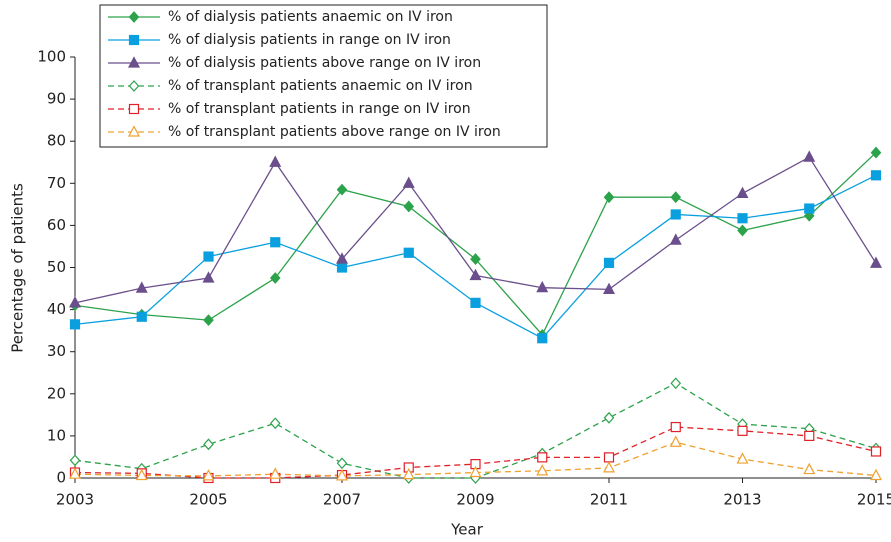 The height and width of the screenshot is (542, 891). Describe the element at coordinates (742, 500) in the screenshot. I see `x-tick-label: 2013` at that location.